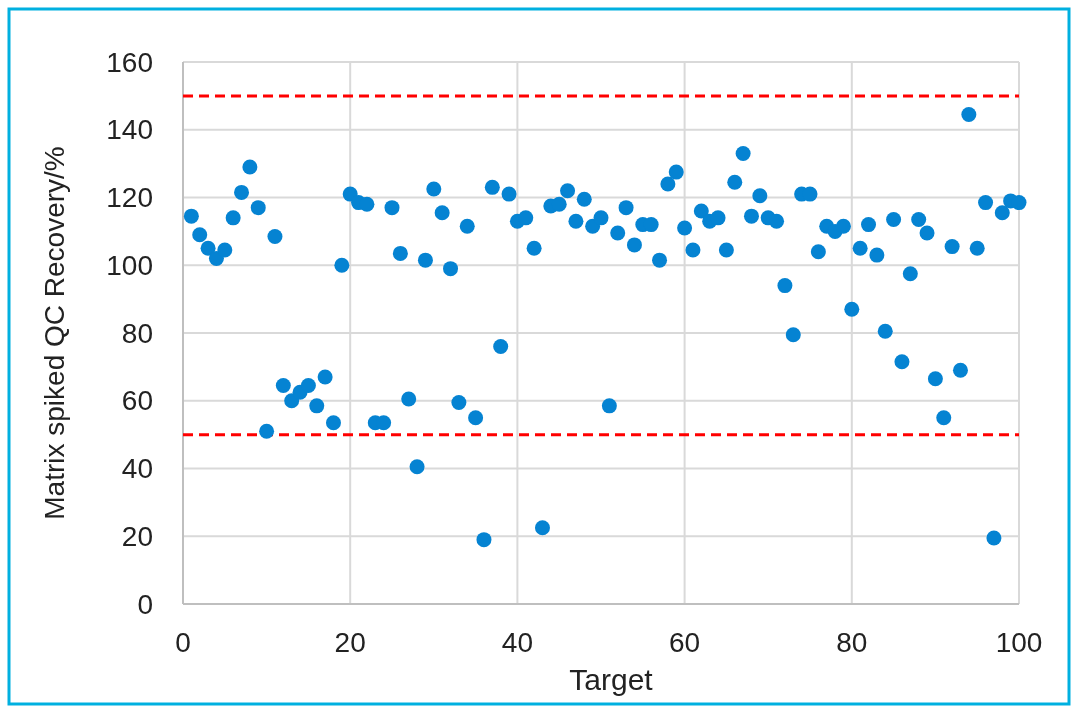 This screenshot has width=1078, height=713. What do you see at coordinates (137, 333) in the screenshot?
I see `y-tick-label: 80` at bounding box center [137, 333].